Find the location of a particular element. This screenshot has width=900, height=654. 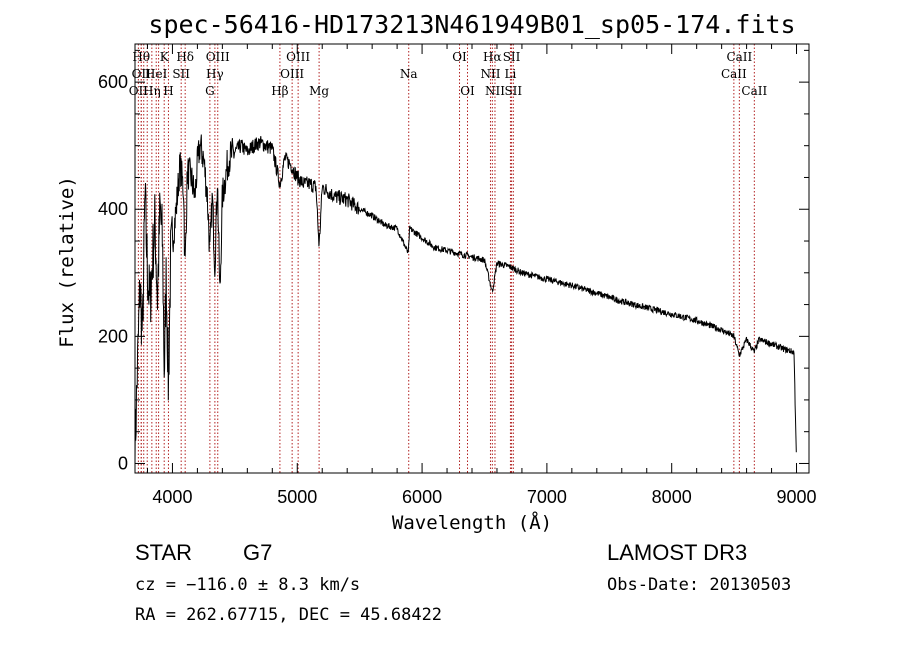

line-label-12: G is located at coordinates (210, 91).